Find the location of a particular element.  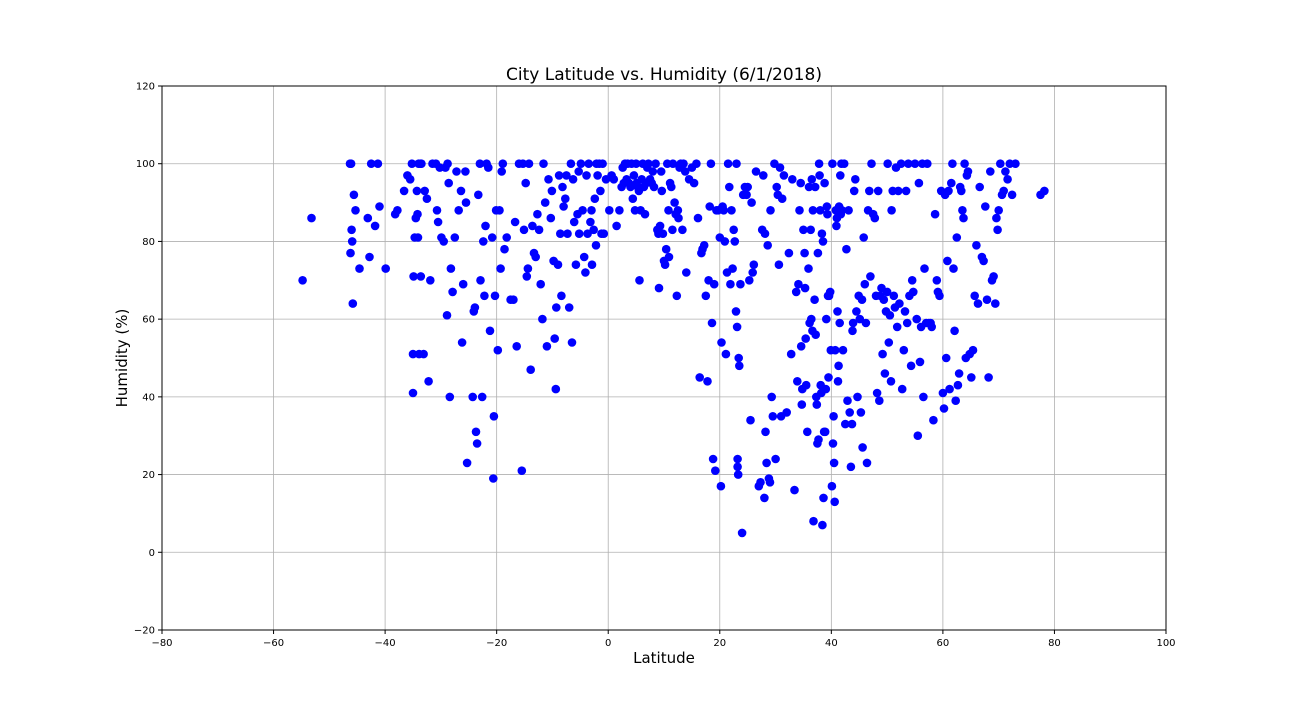

chart-title: City Latitude vs. Humidity (6/1/2018) is located at coordinates (664, 75).